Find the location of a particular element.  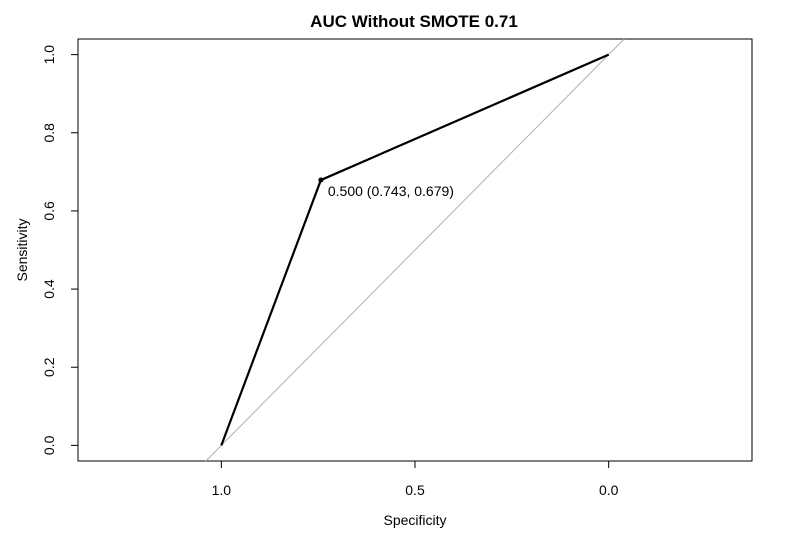

x-tick-label: 1.0 is located at coordinates (222, 490).